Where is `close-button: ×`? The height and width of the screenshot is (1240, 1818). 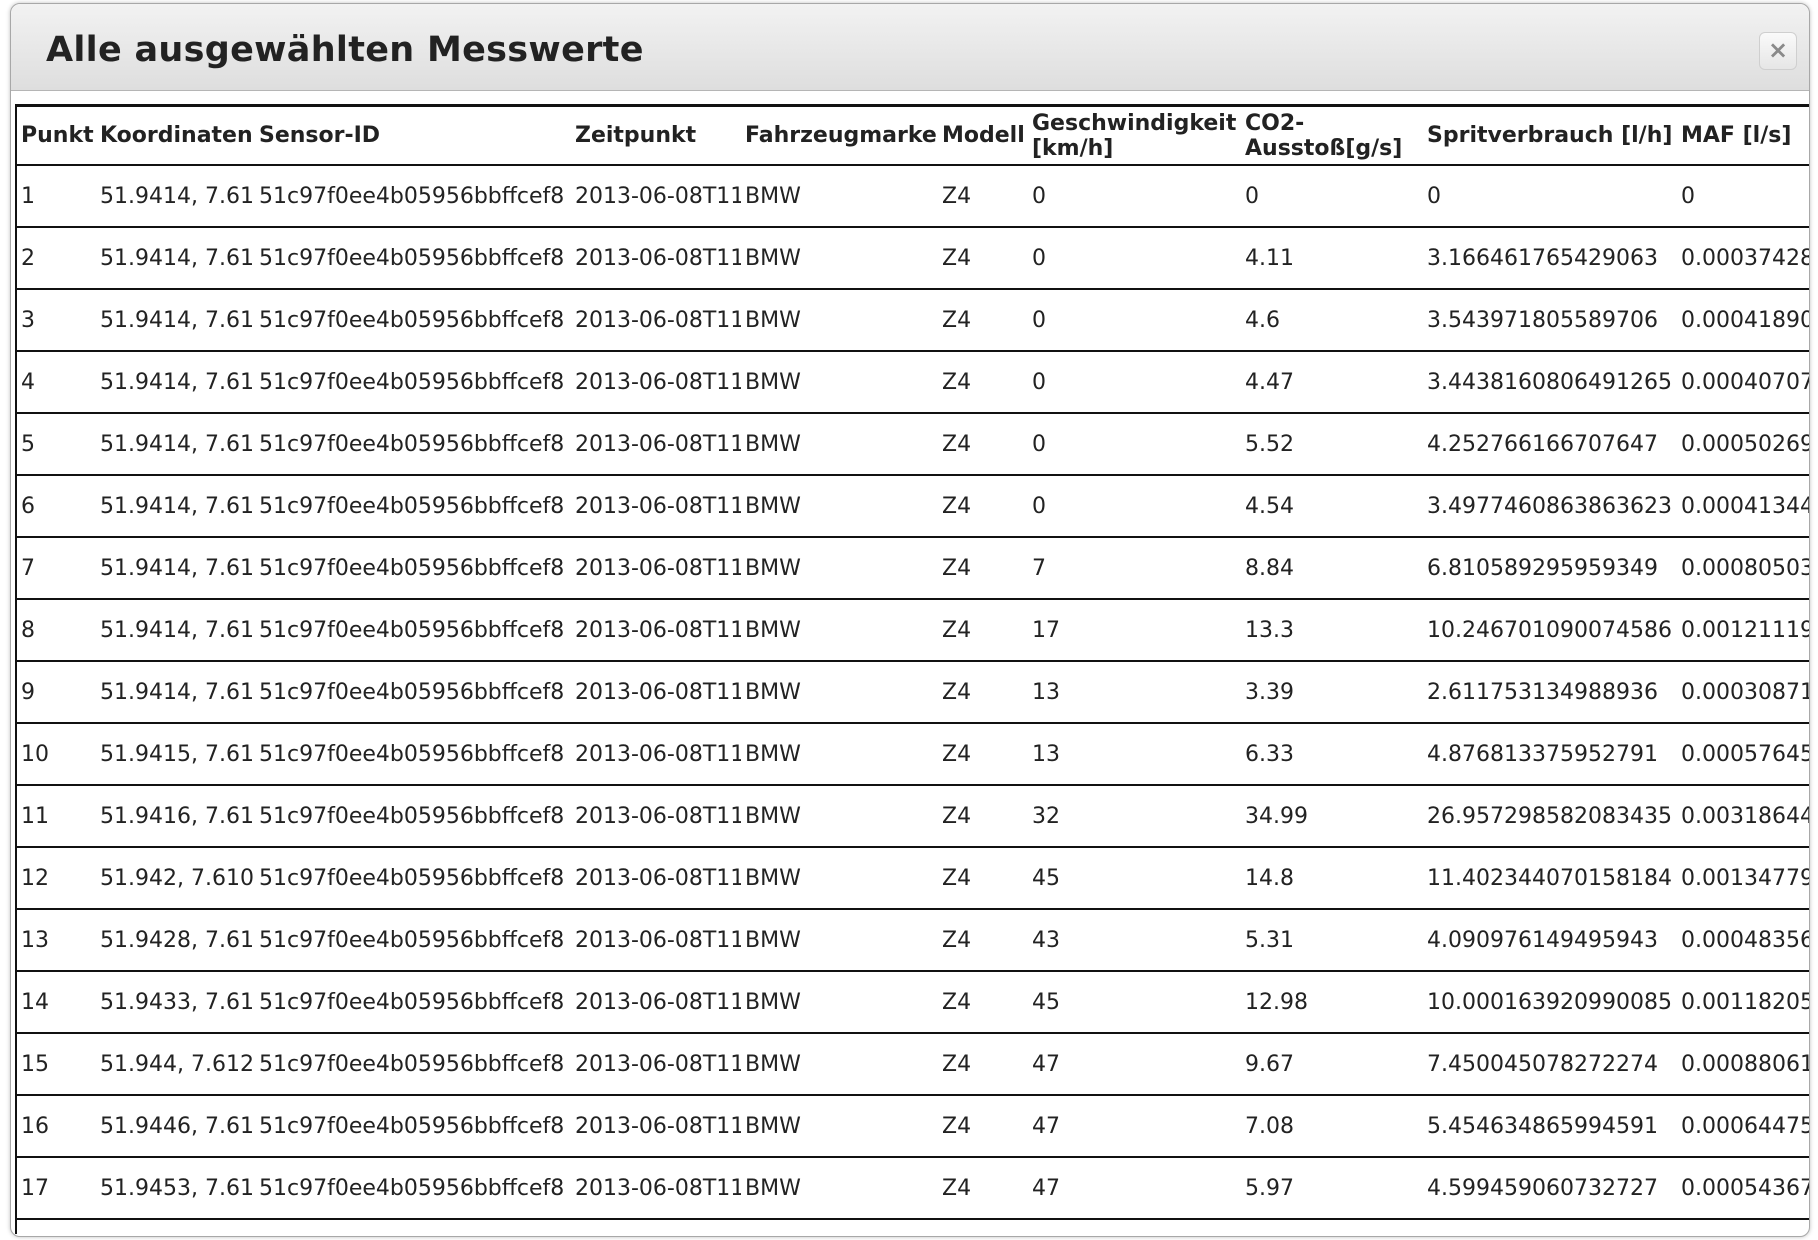
close-button: × is located at coordinates (1778, 51).